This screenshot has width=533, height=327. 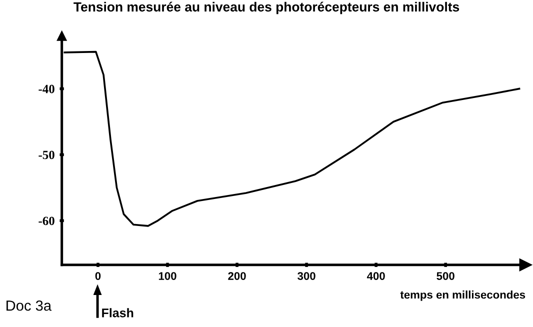 What do you see at coordinates (463, 295) in the screenshot?
I see `x-axis-title: temps en millisecondes` at bounding box center [463, 295].